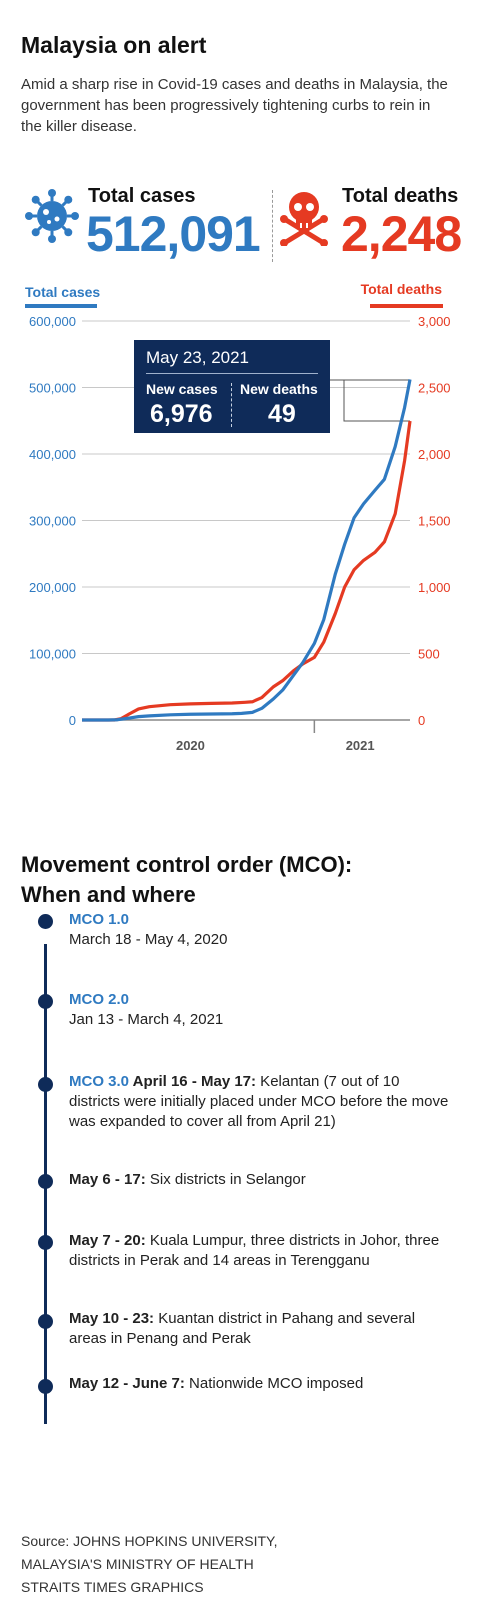  Describe the element at coordinates (406, 306) in the screenshot. I see `legend-deaths-swatch` at that location.